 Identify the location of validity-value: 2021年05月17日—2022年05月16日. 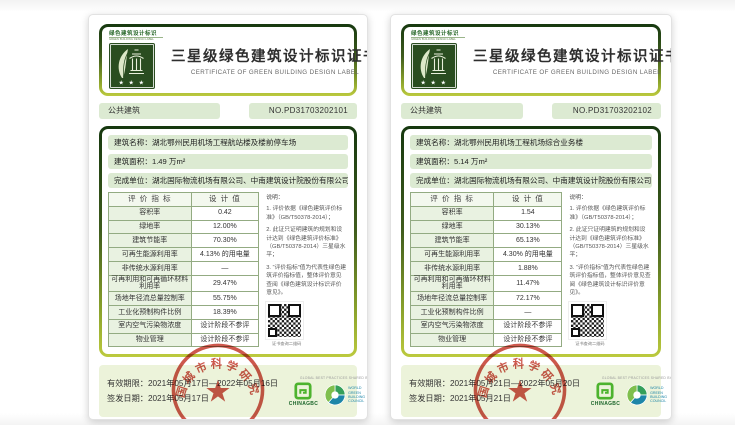
(213, 384).